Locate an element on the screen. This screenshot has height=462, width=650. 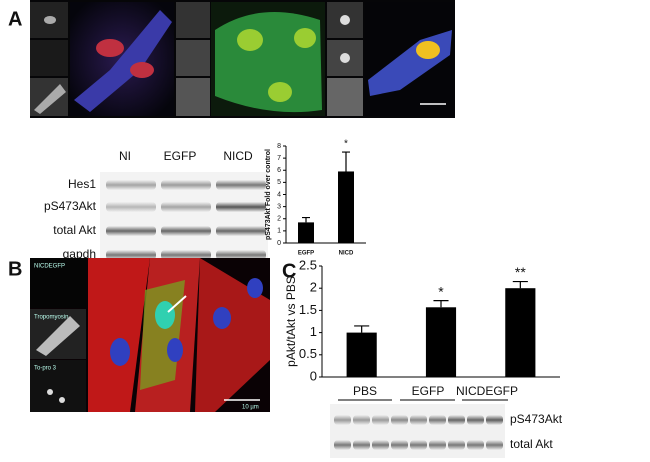
x-tick-label: EGFP is located at coordinates (306, 254).